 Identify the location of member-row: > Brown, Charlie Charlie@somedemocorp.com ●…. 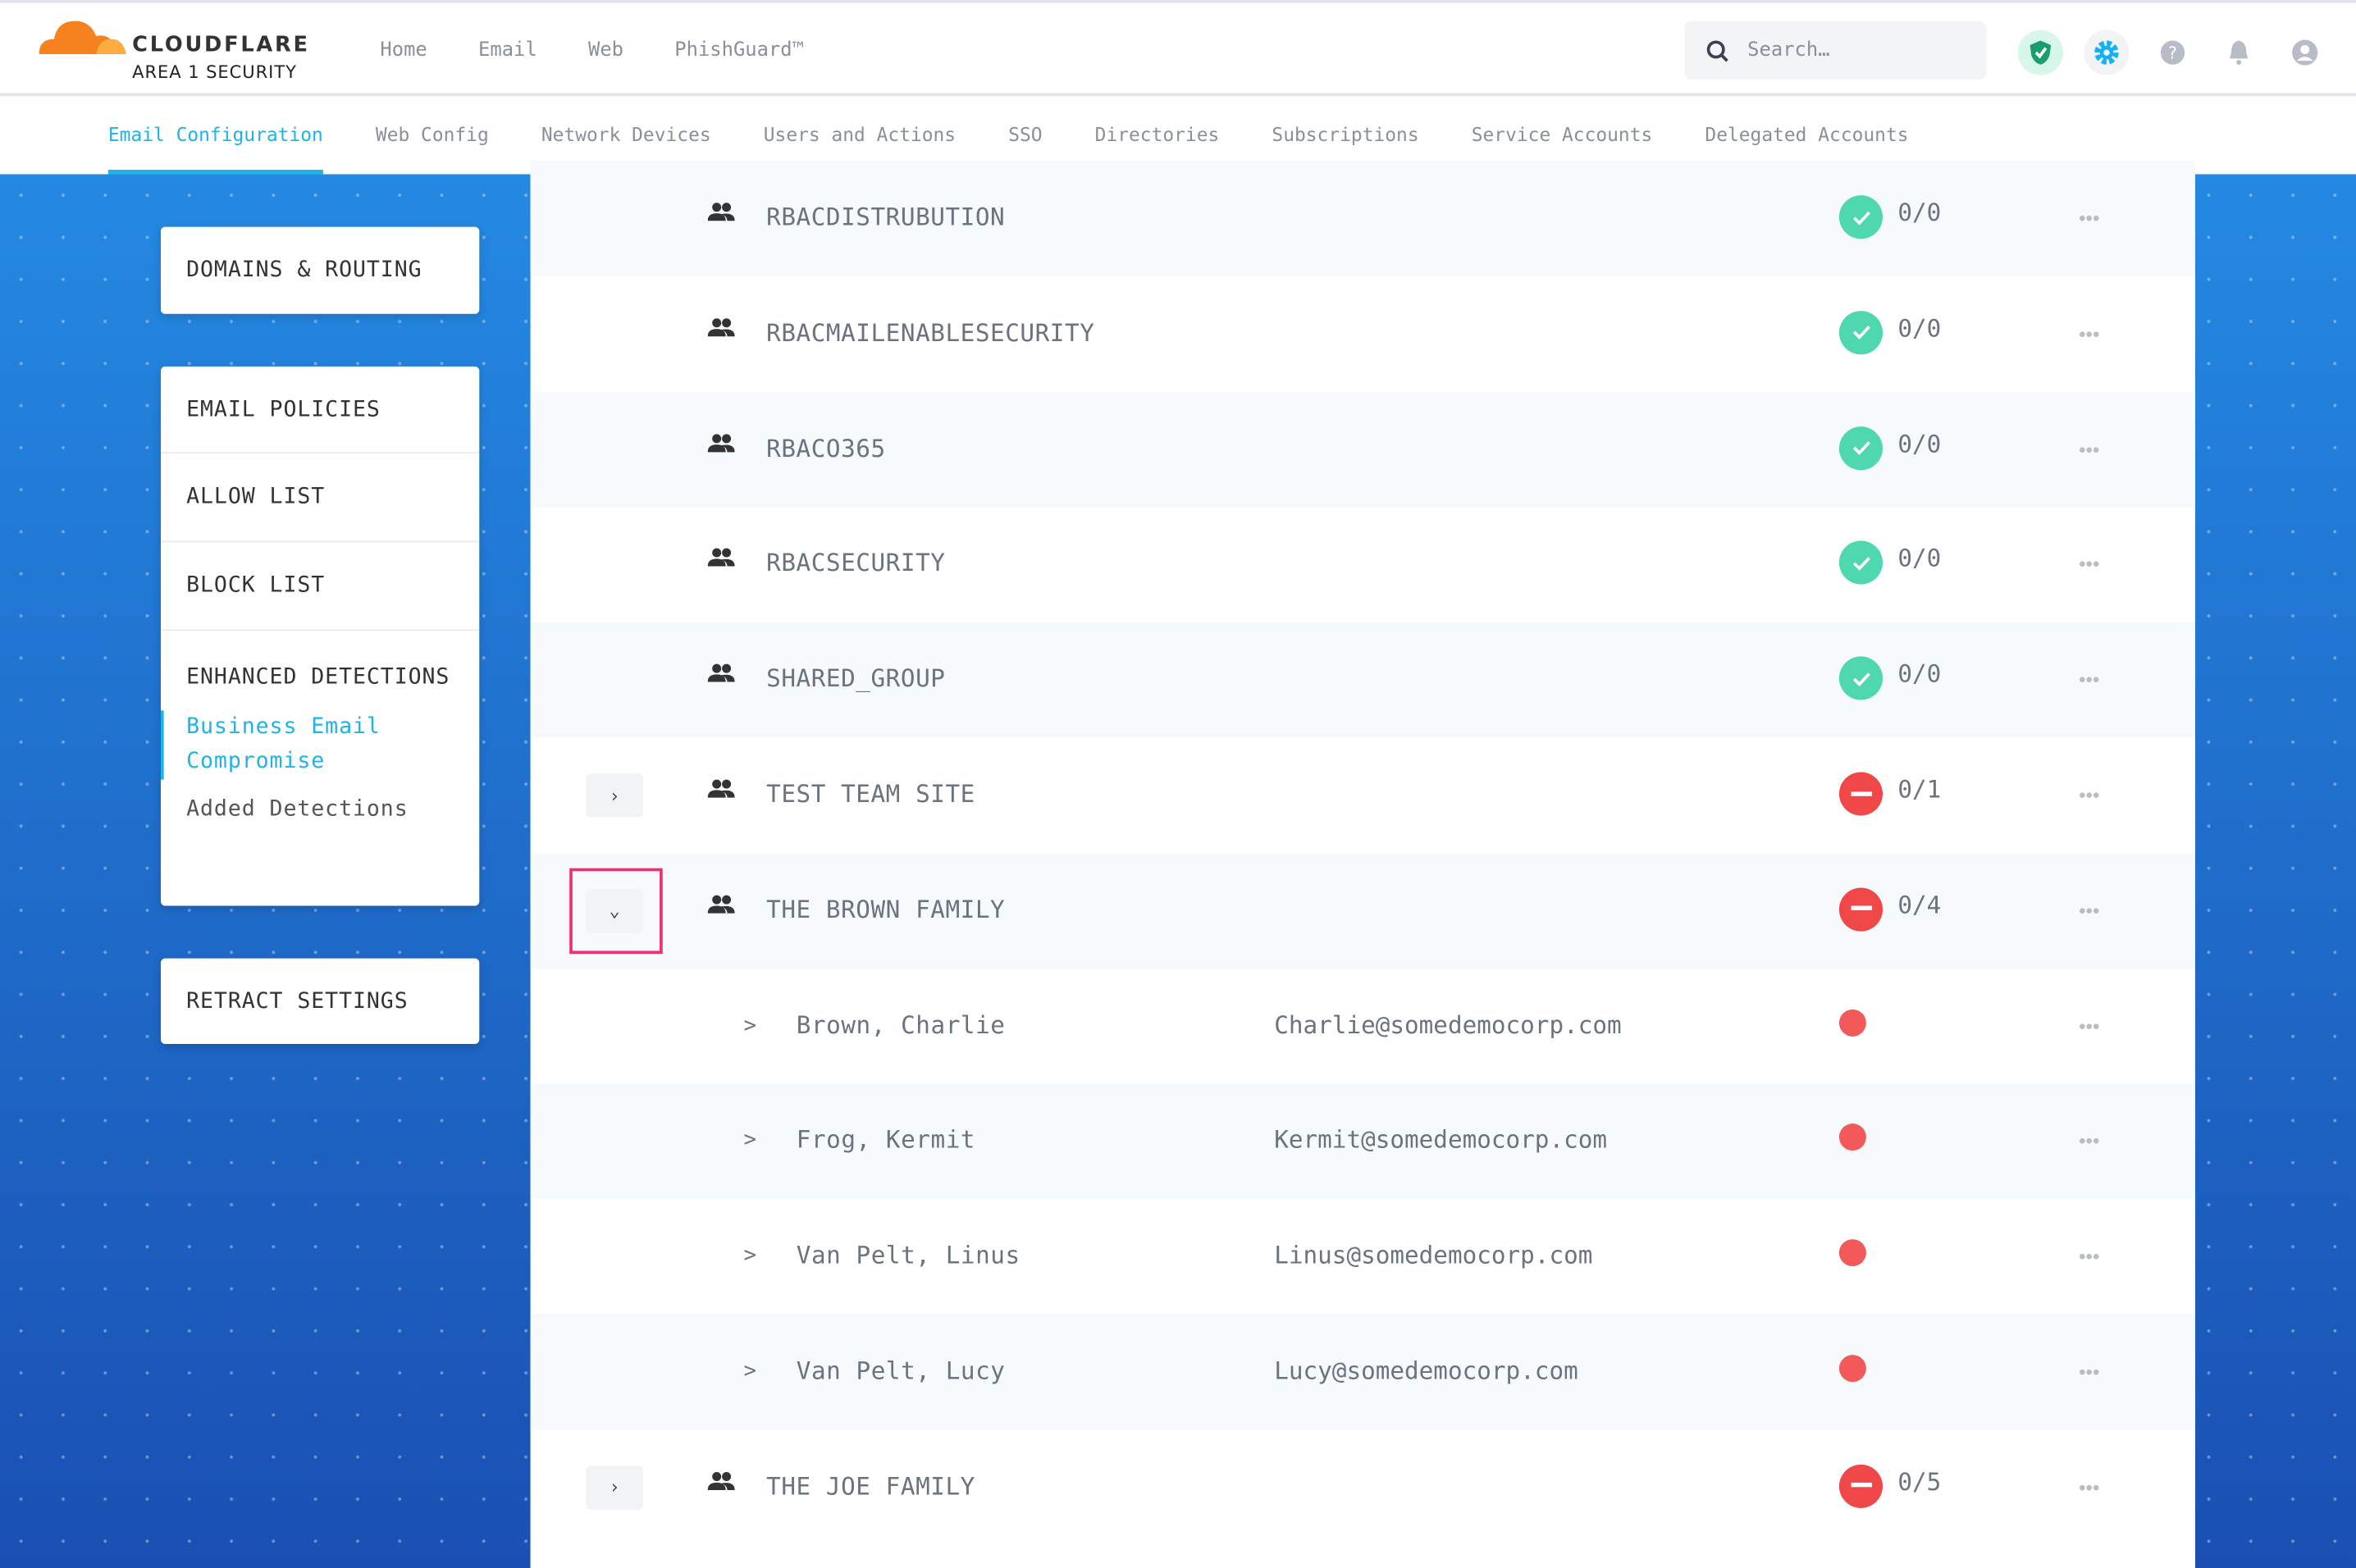
(1363, 1027).